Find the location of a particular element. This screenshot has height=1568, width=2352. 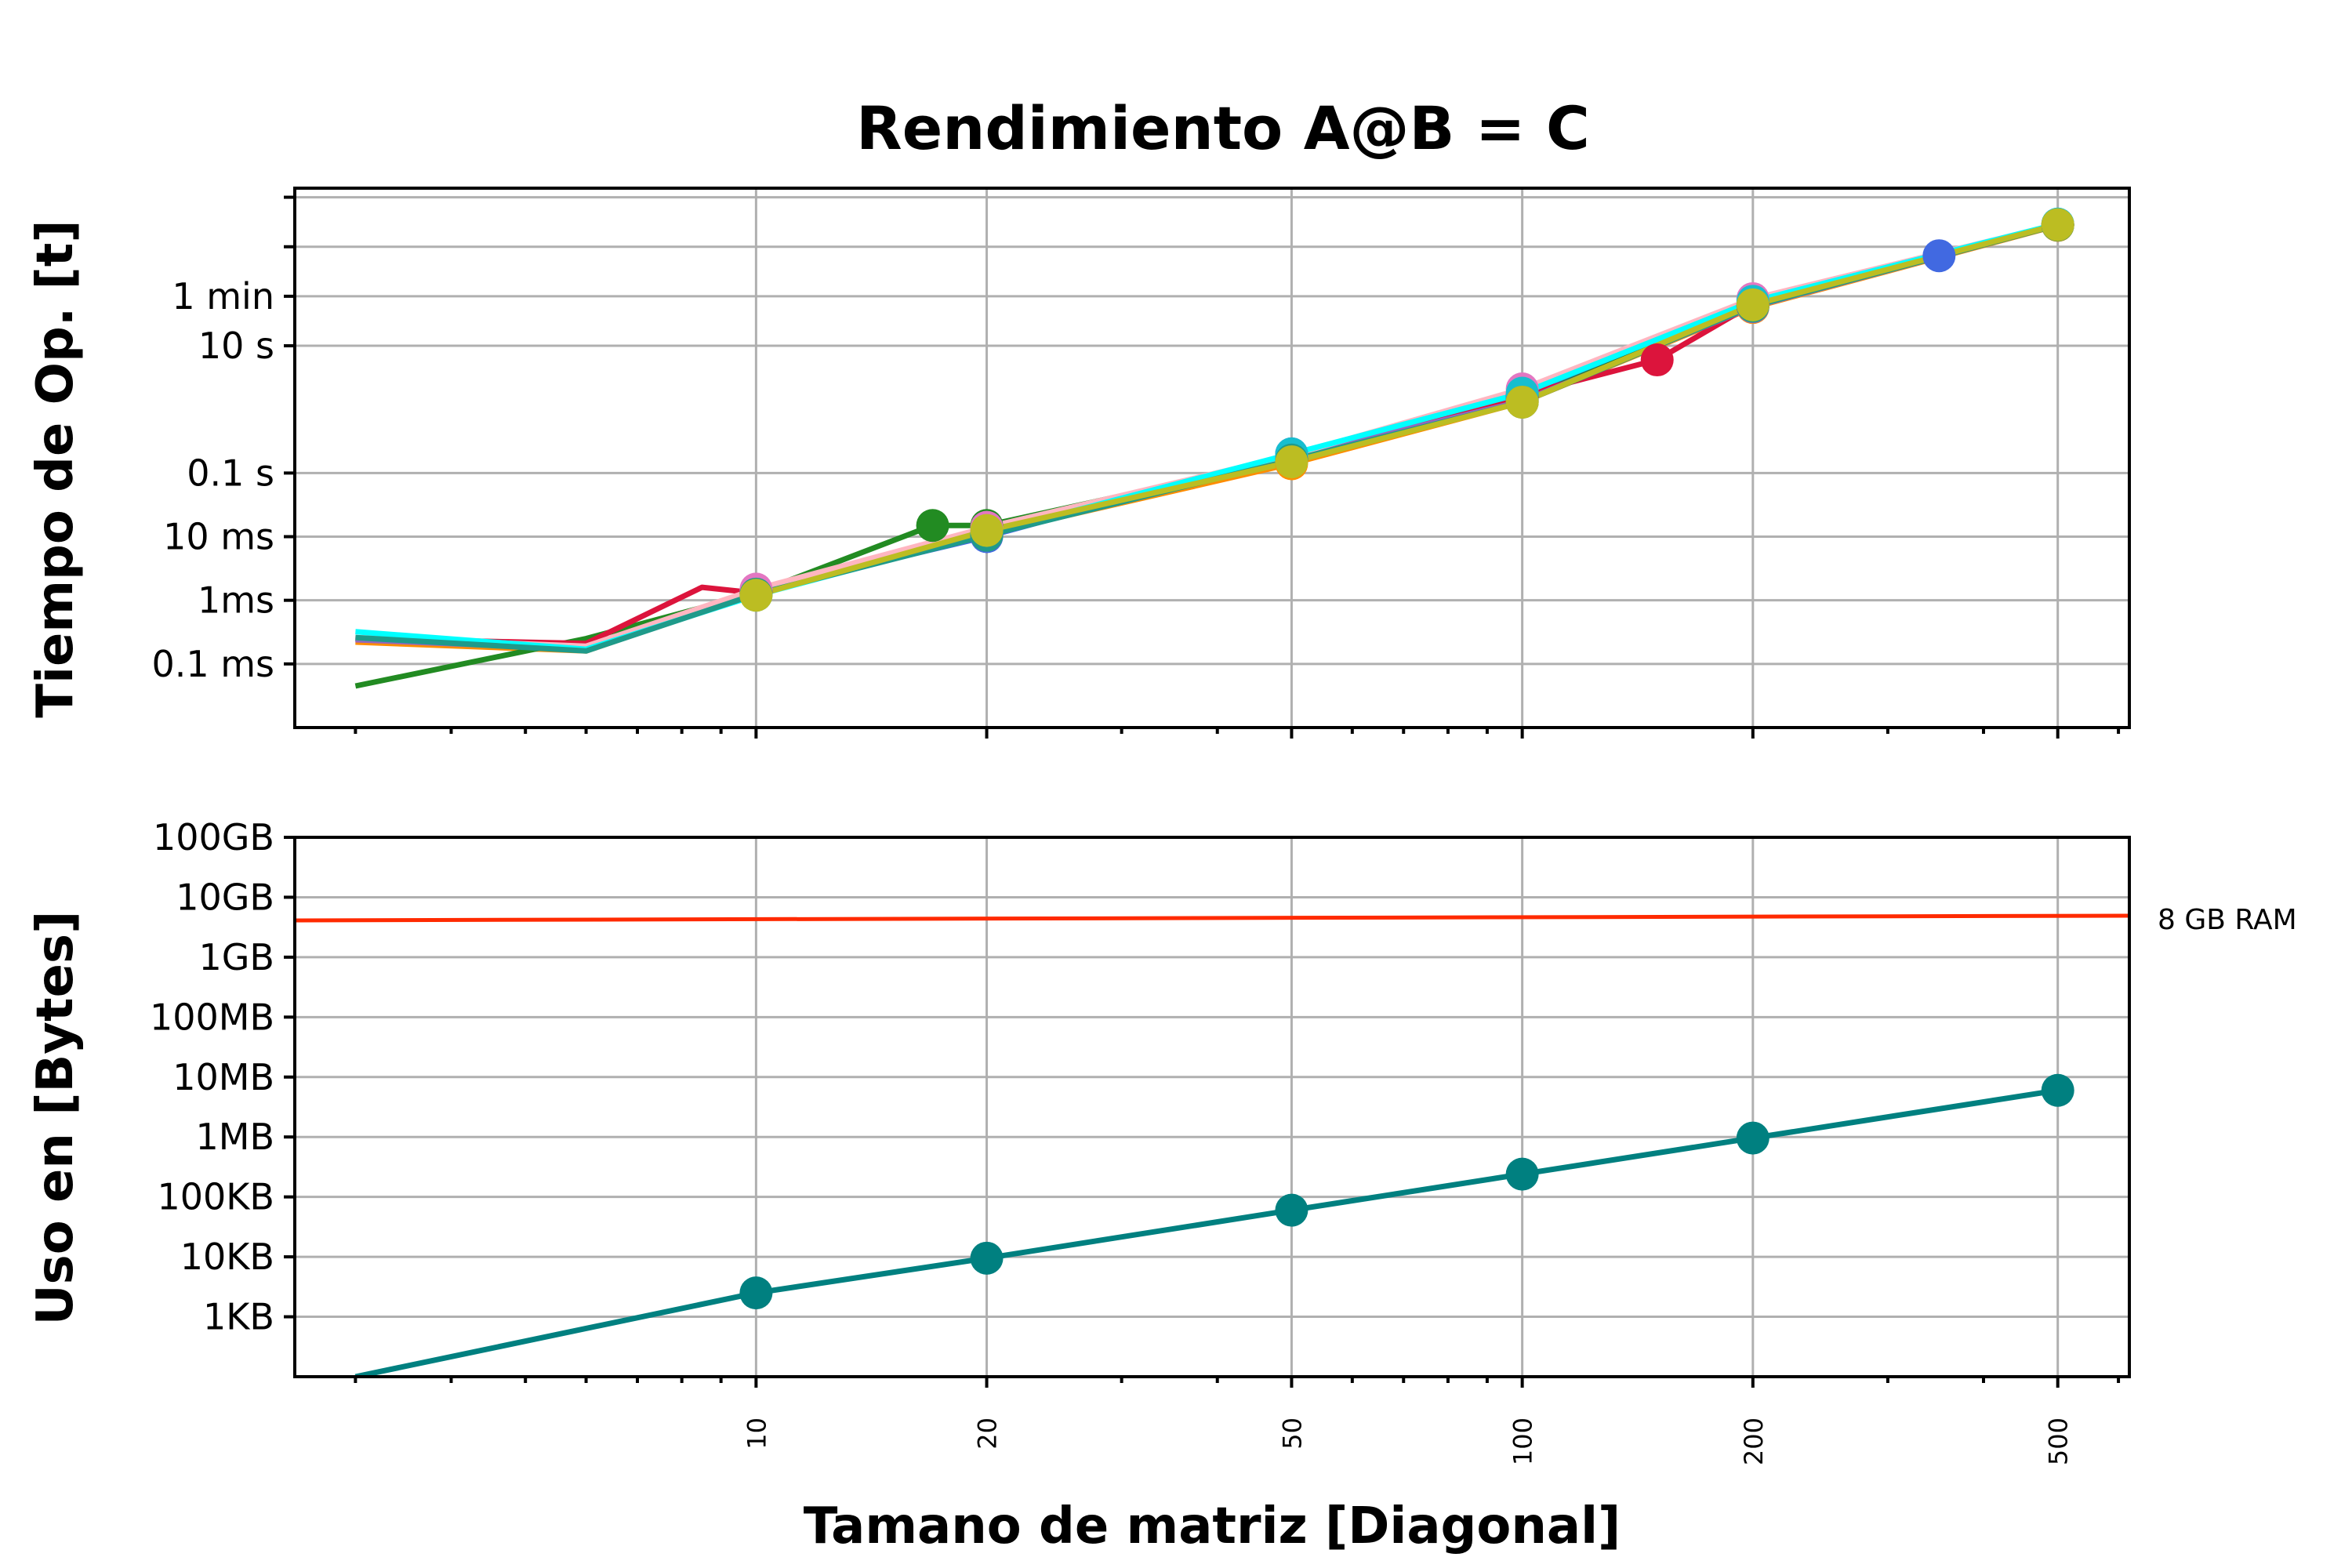

x-tick-label: 20 is located at coordinates (988, 1433).